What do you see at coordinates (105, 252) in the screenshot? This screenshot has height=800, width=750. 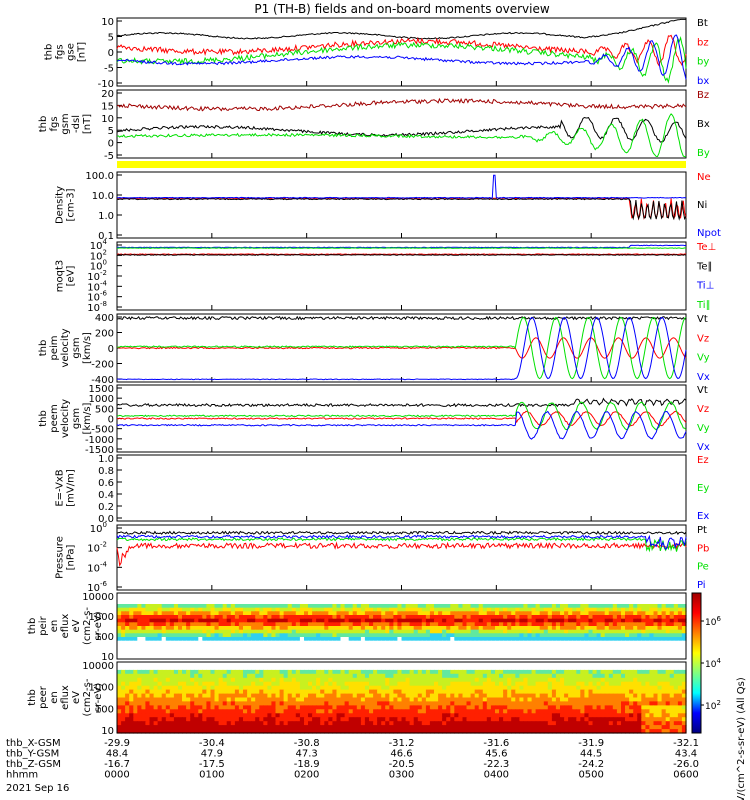 I see `y-tick-exponent: 2` at bounding box center [105, 252].